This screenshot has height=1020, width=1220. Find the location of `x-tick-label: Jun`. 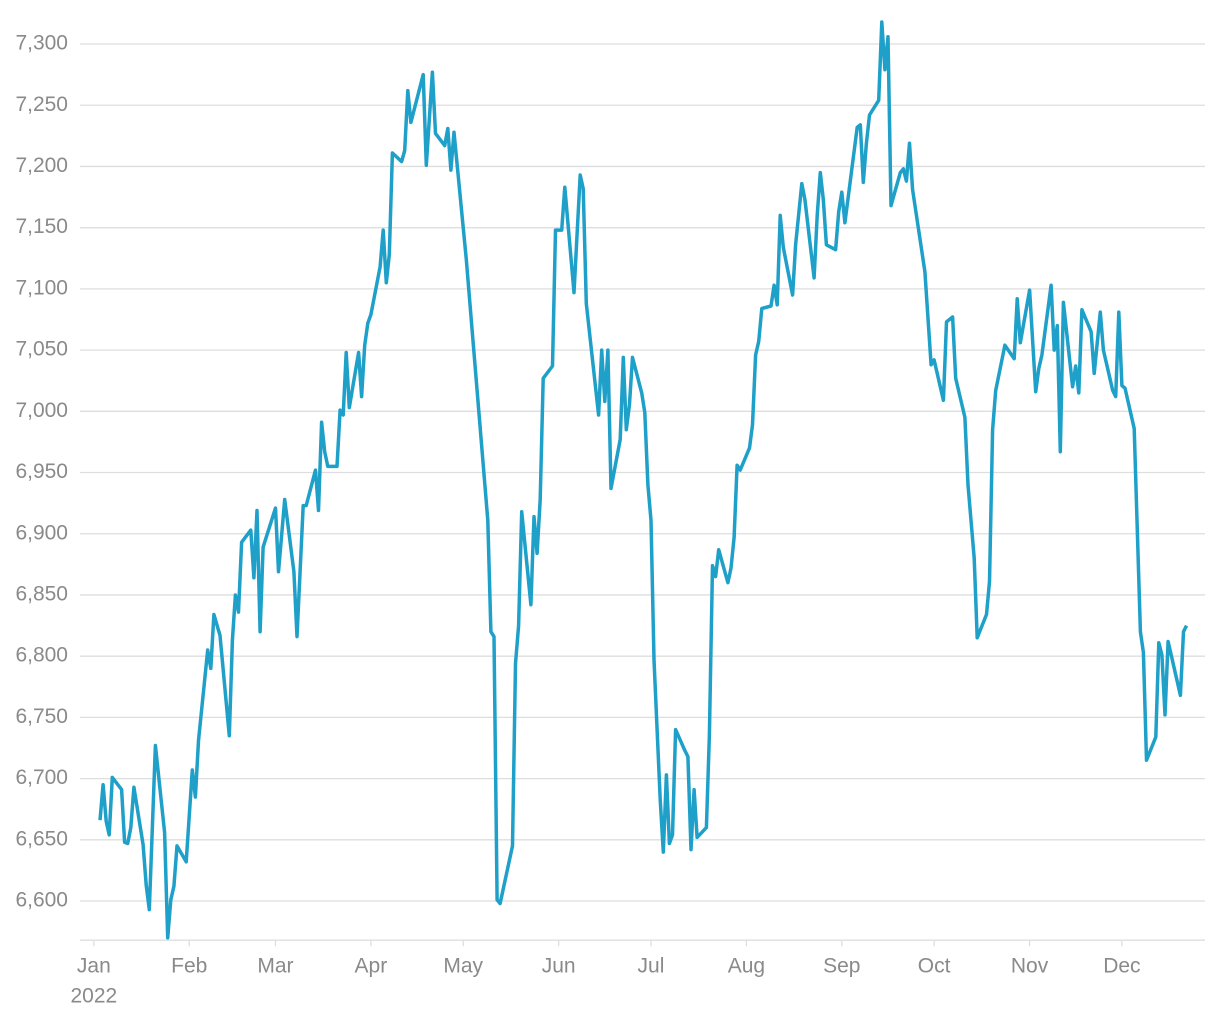

x-tick-label: Jun is located at coordinates (559, 966).